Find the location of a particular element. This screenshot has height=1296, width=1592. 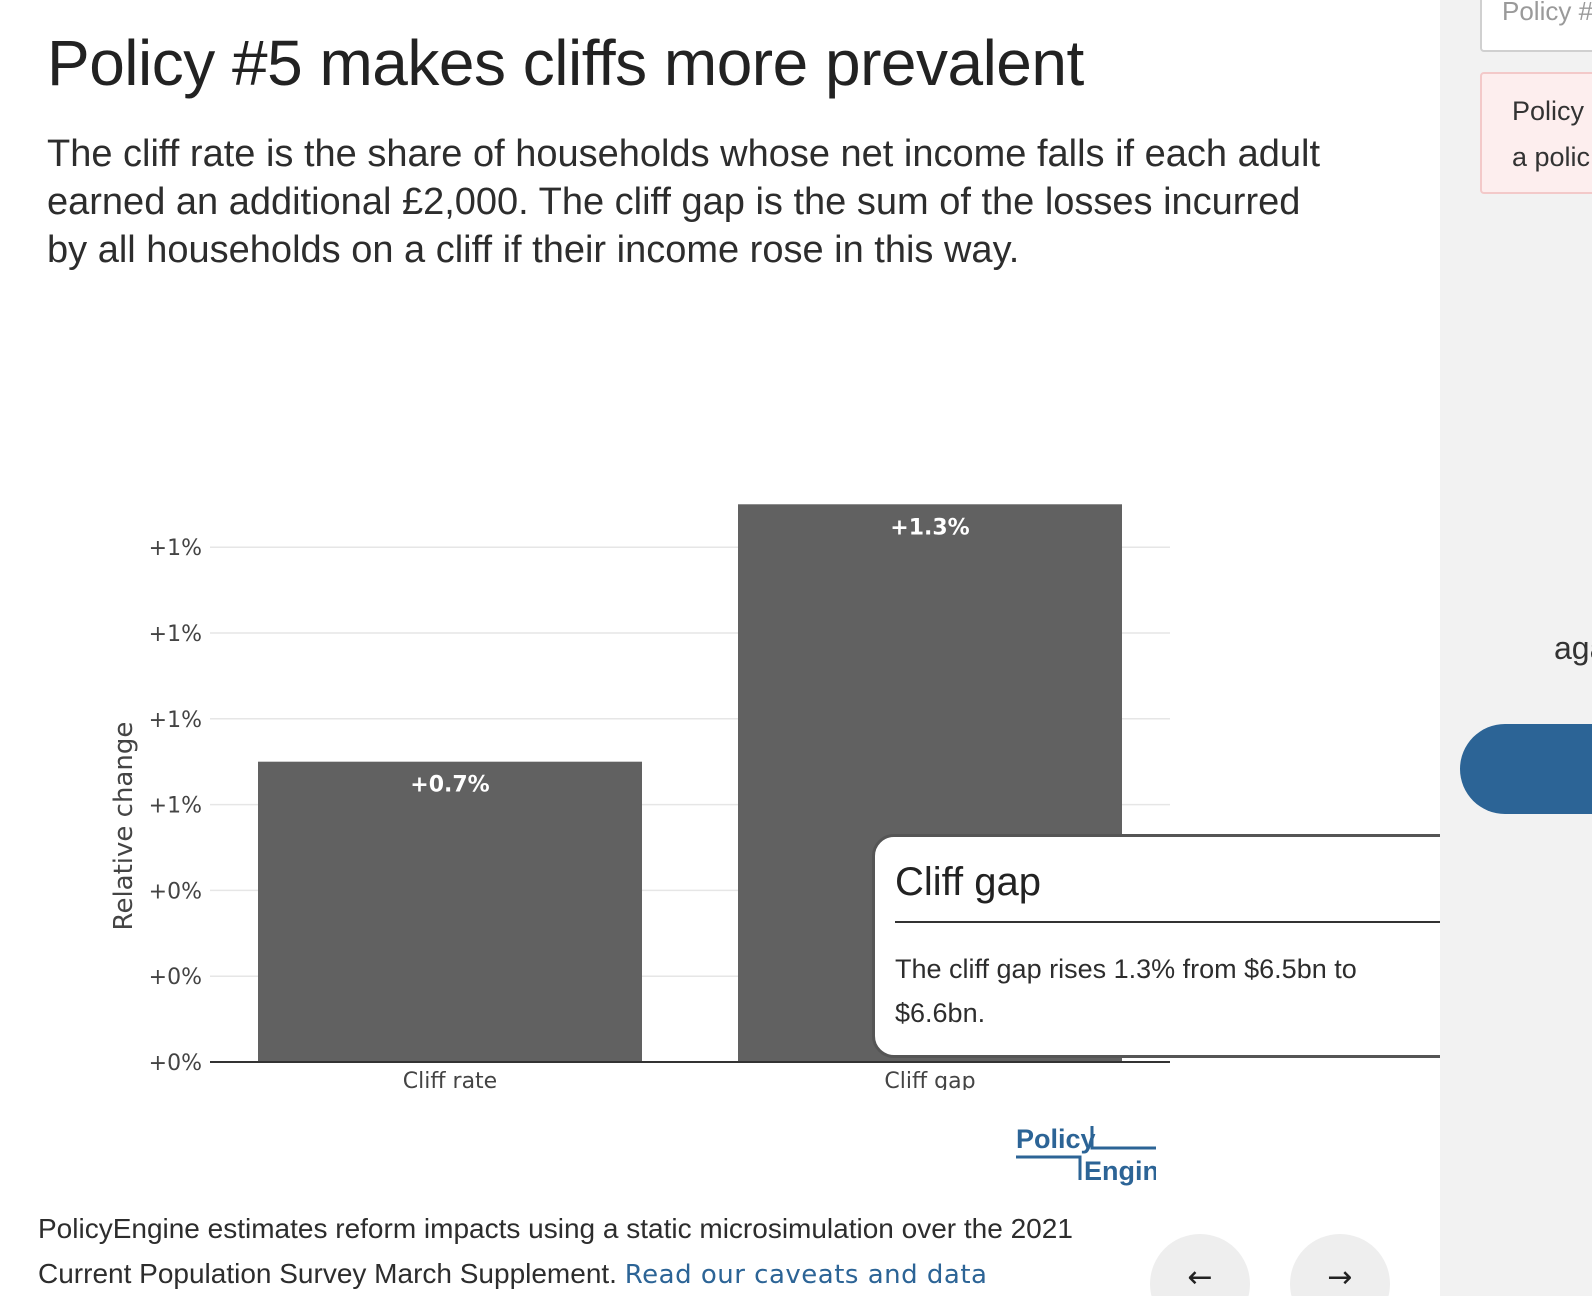

bar is located at coordinates (450, 911).